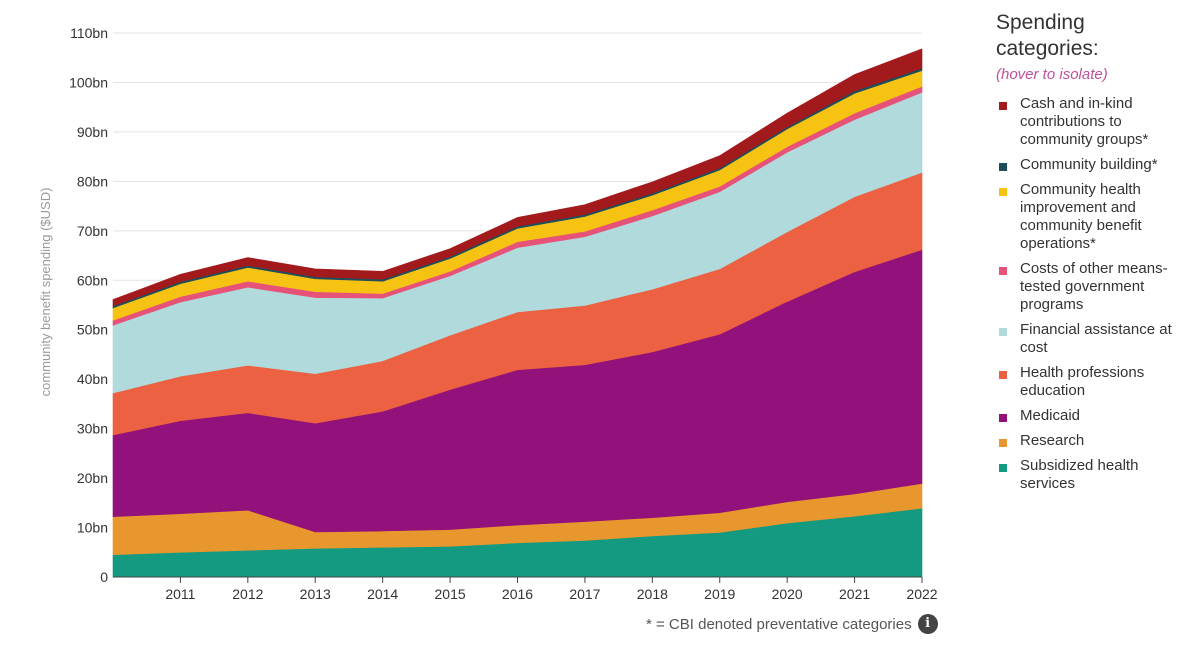 This screenshot has width=1200, height=645. What do you see at coordinates (1082, 381) in the screenshot?
I see `legend-label: Health professions education` at bounding box center [1082, 381].